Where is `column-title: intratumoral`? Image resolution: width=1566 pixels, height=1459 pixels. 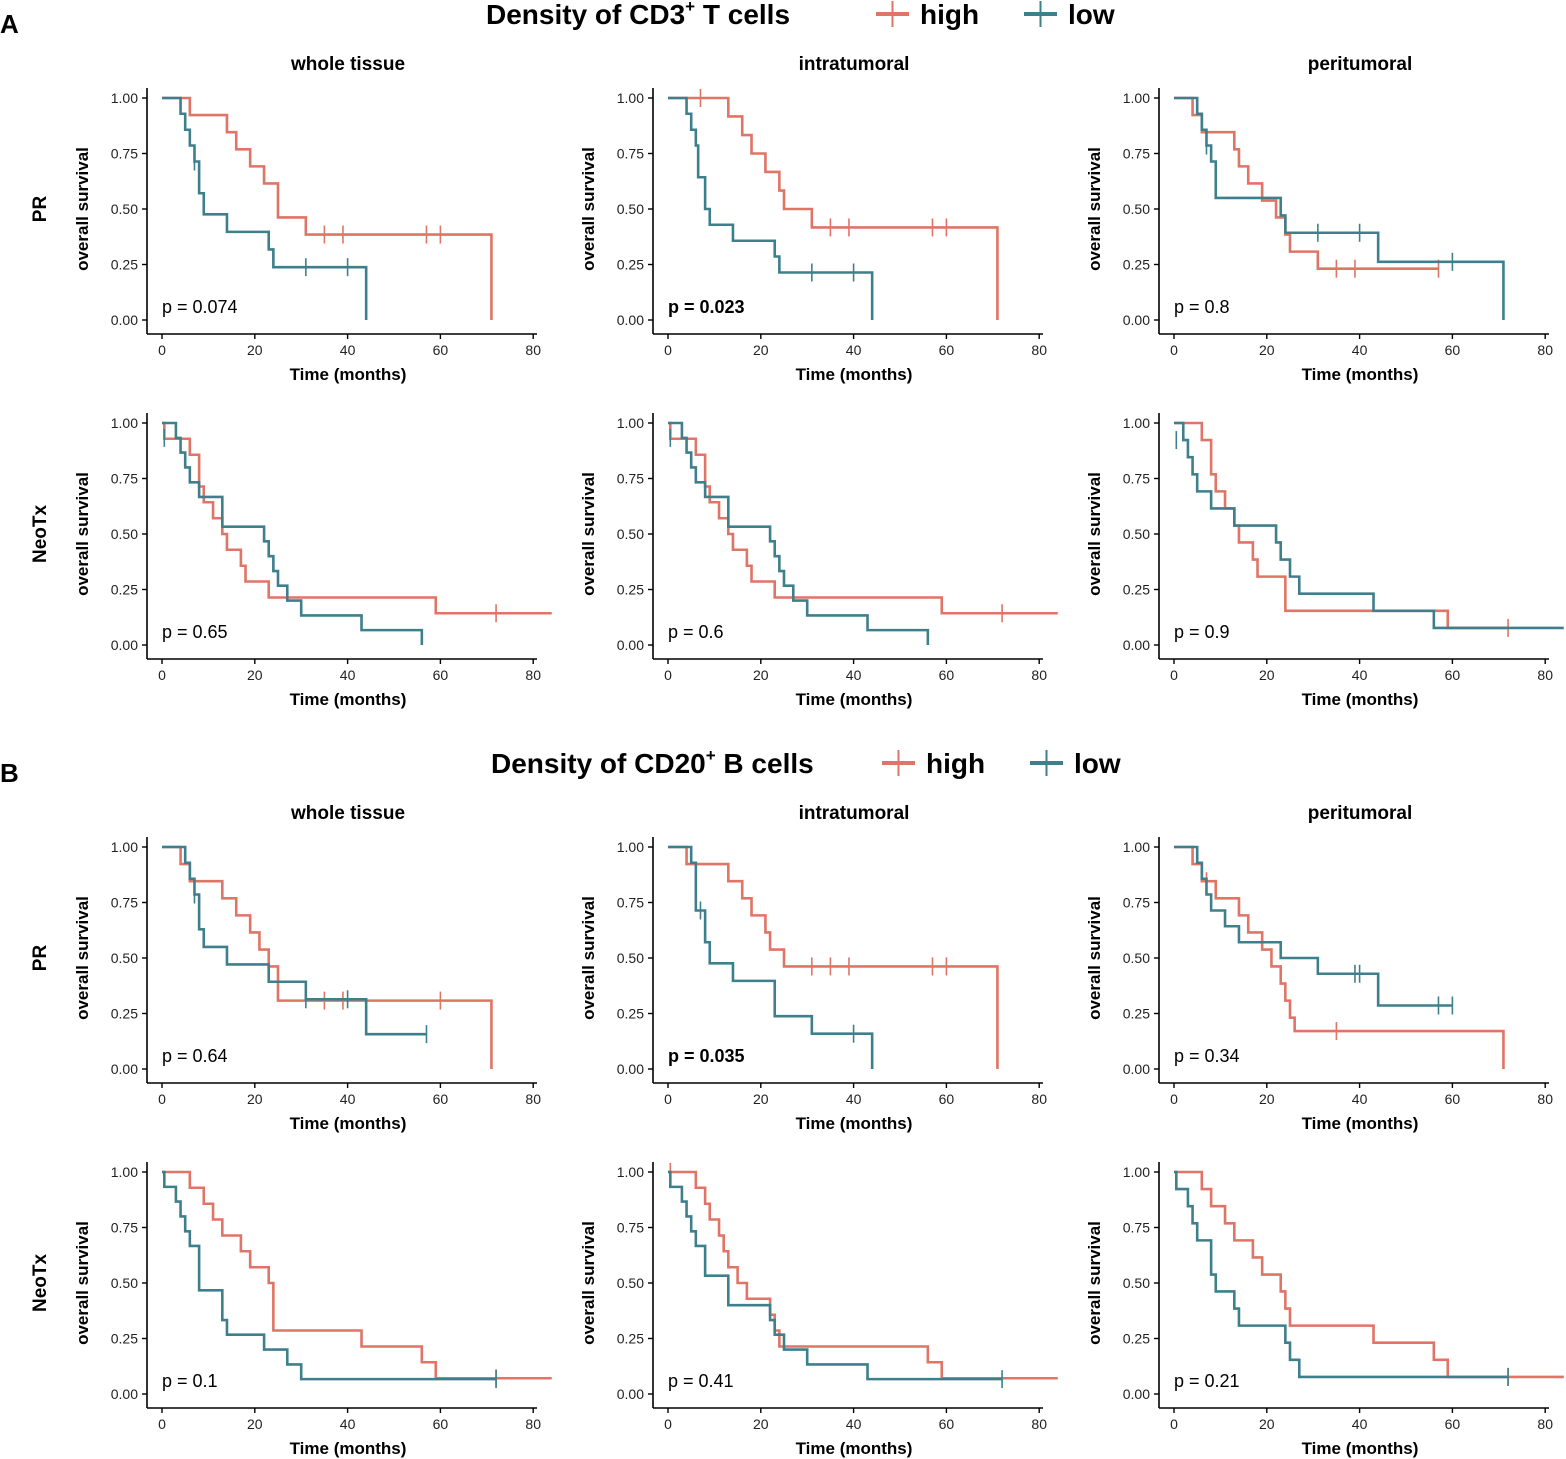
column-title: intratumoral is located at coordinates (854, 813).